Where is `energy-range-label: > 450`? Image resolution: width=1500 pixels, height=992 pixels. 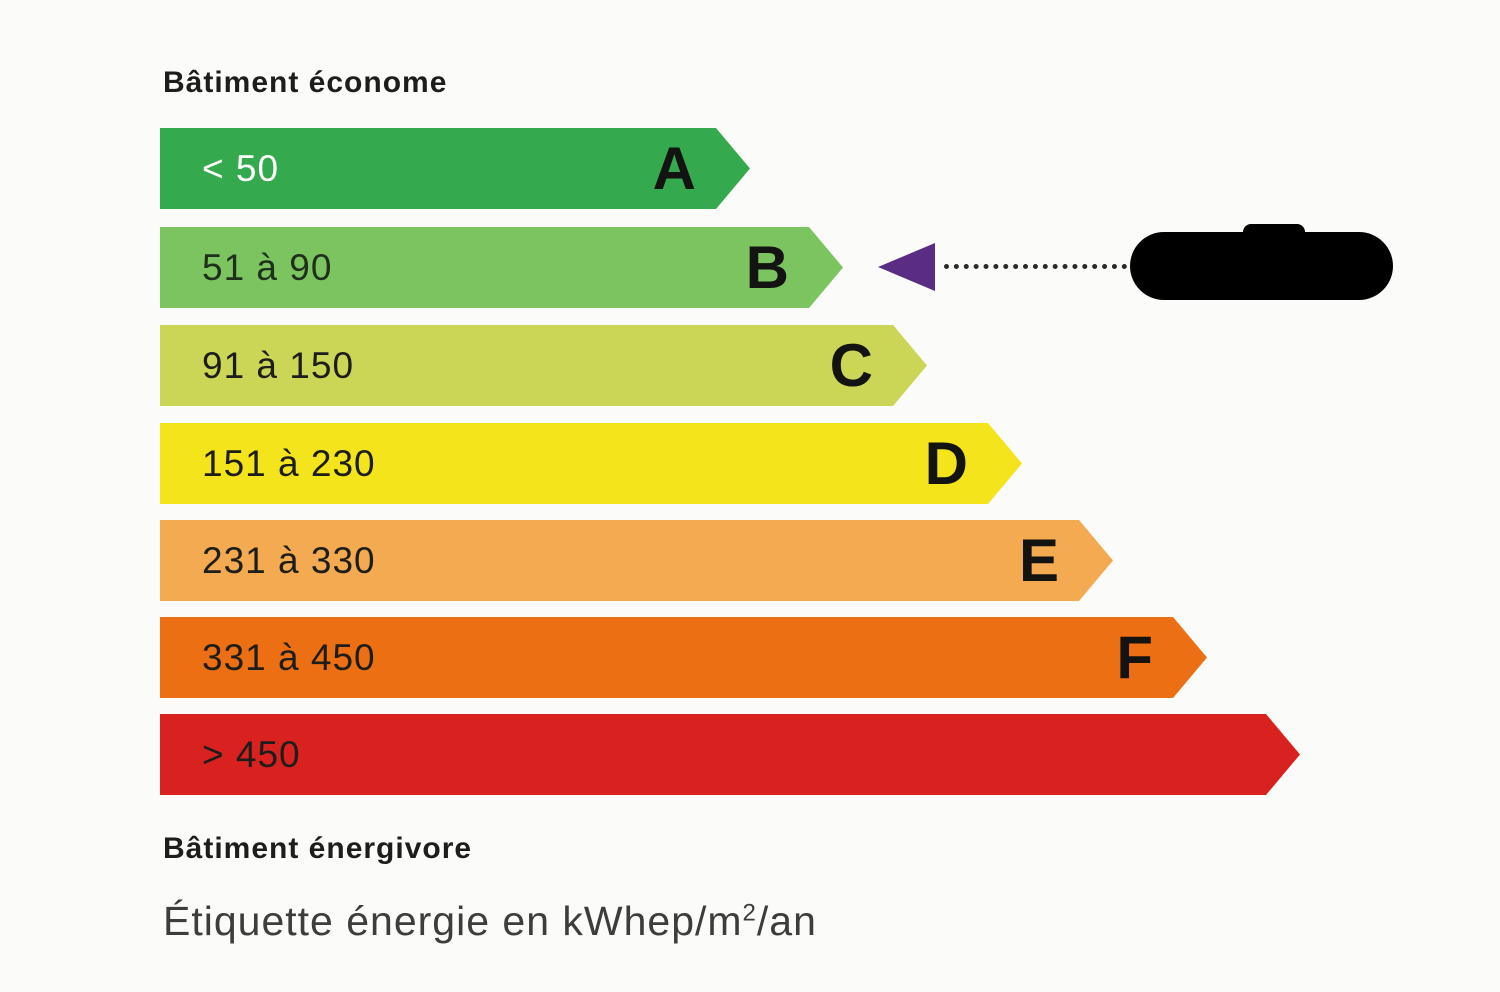 energy-range-label: > 450 is located at coordinates (251, 754).